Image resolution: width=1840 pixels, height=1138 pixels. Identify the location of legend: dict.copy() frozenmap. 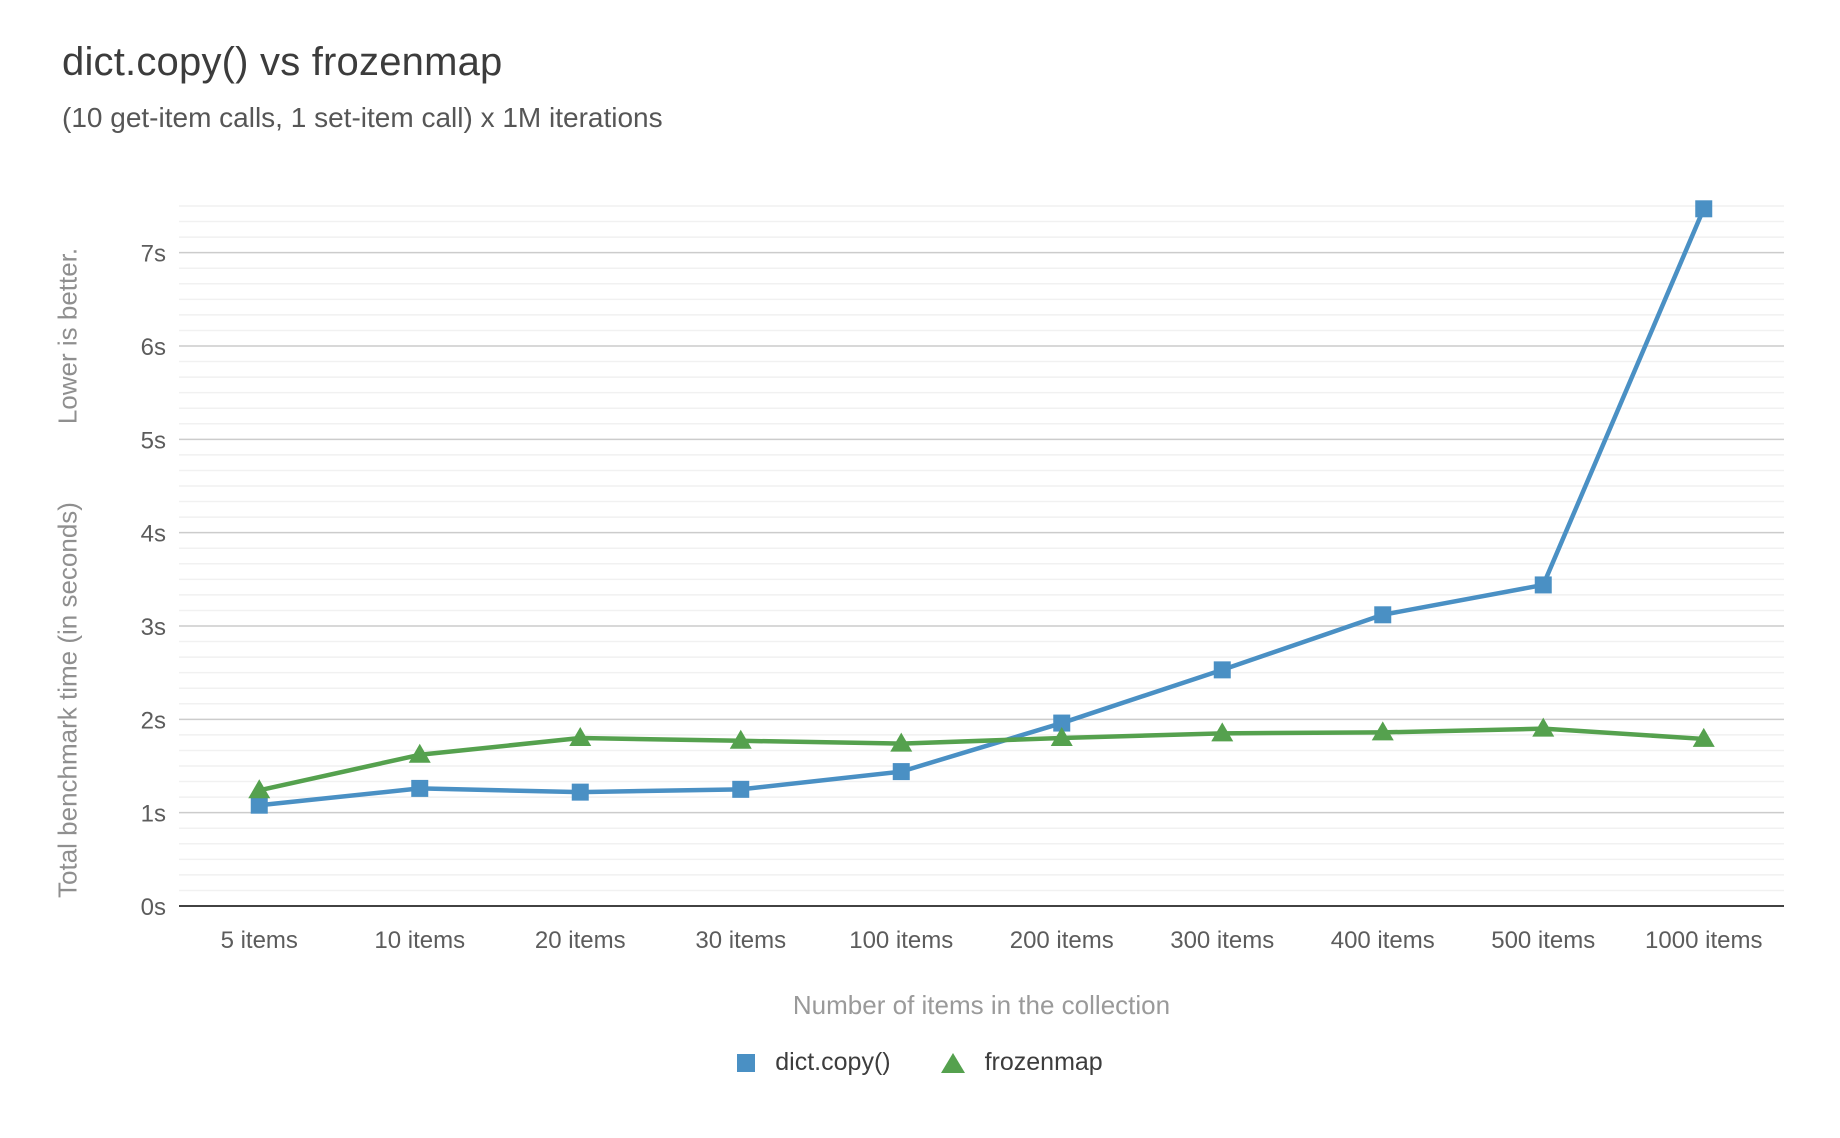
(920, 1062).